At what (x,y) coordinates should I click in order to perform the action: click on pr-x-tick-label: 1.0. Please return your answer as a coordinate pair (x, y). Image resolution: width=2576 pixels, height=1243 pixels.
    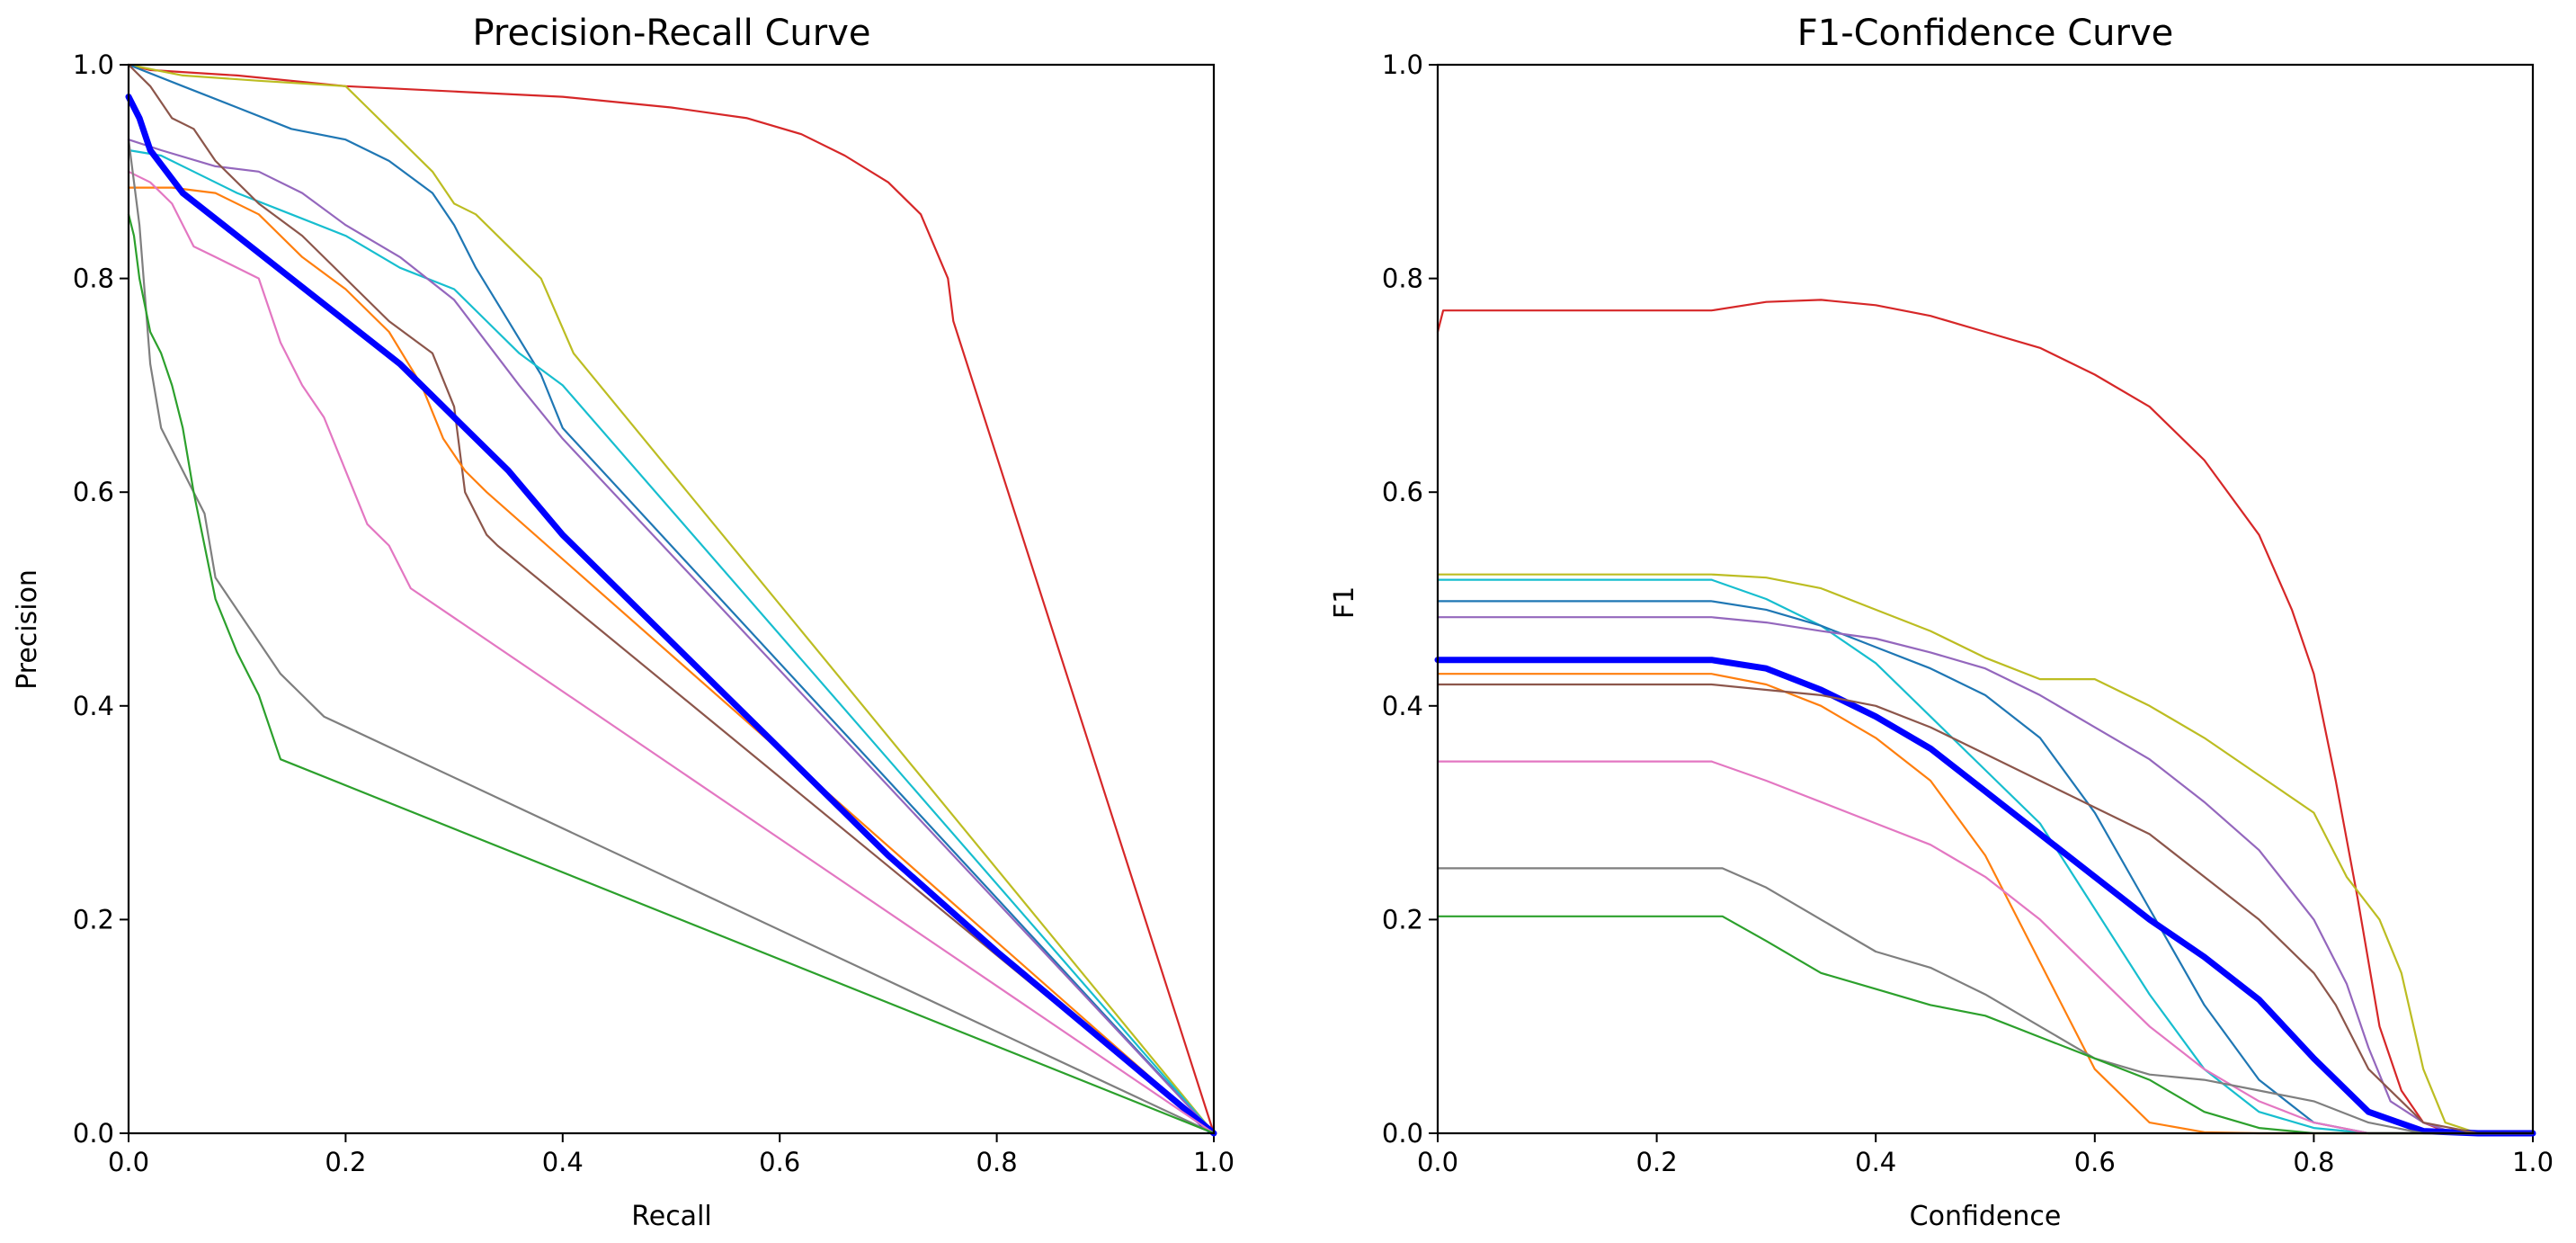
    Looking at the image, I should click on (1214, 1162).